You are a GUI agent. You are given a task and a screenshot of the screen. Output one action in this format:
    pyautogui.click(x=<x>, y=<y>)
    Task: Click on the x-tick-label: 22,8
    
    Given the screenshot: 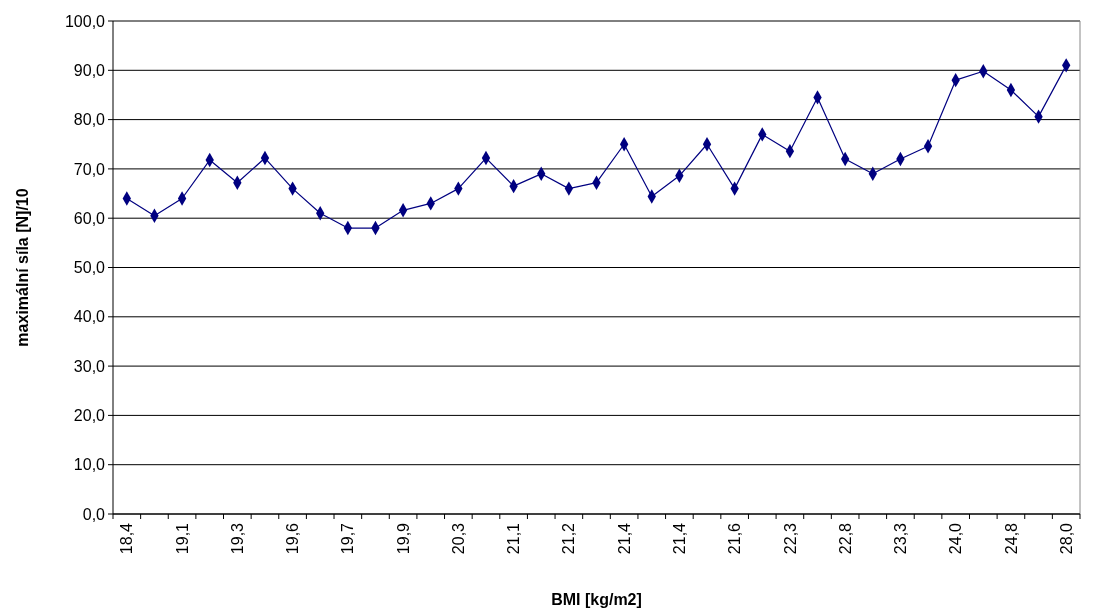 What is the action you would take?
    pyautogui.click(x=845, y=538)
    